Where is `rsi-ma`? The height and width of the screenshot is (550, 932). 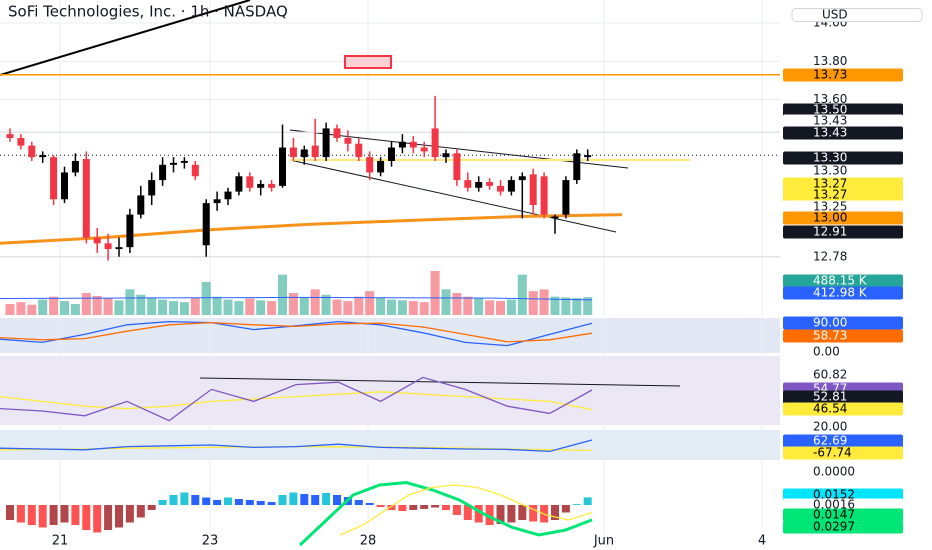
rsi-ma is located at coordinates (296, 401).